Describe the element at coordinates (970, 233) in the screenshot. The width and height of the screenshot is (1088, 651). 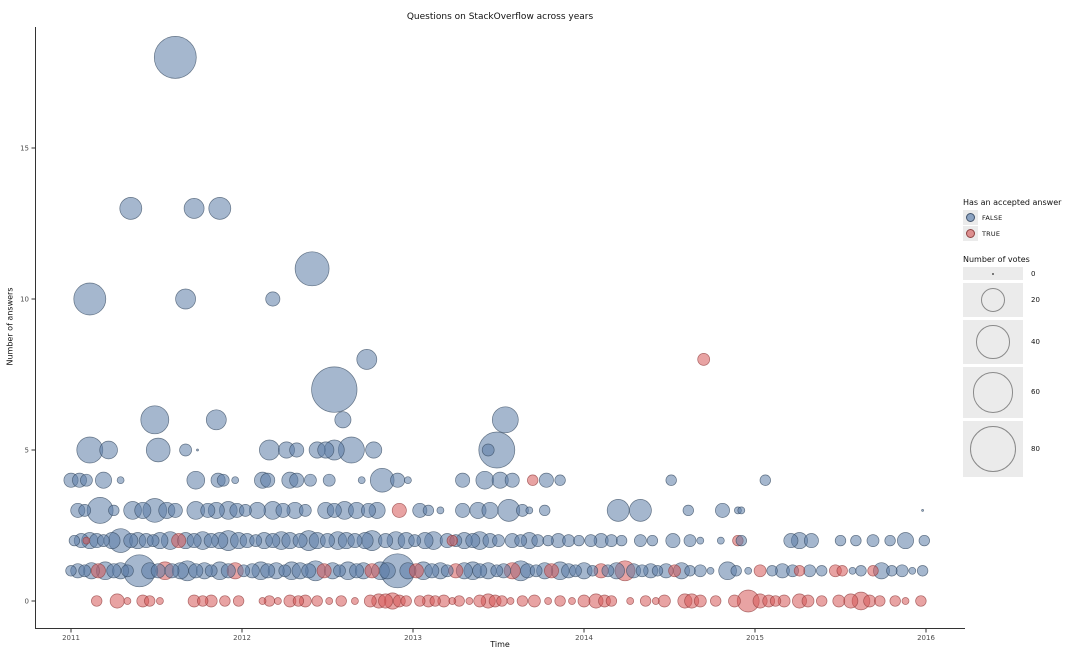
I see `true-color-swatch-icon` at that location.